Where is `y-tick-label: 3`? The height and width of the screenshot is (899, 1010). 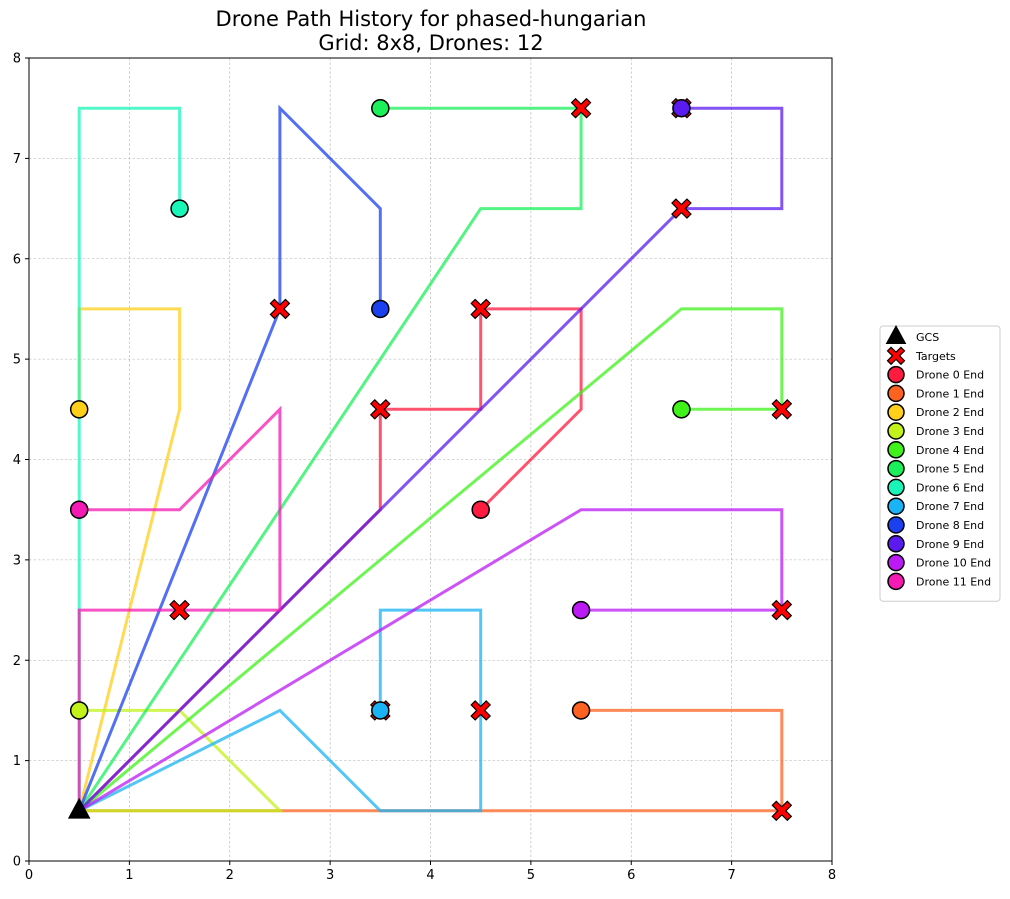 y-tick-label: 3 is located at coordinates (17, 560).